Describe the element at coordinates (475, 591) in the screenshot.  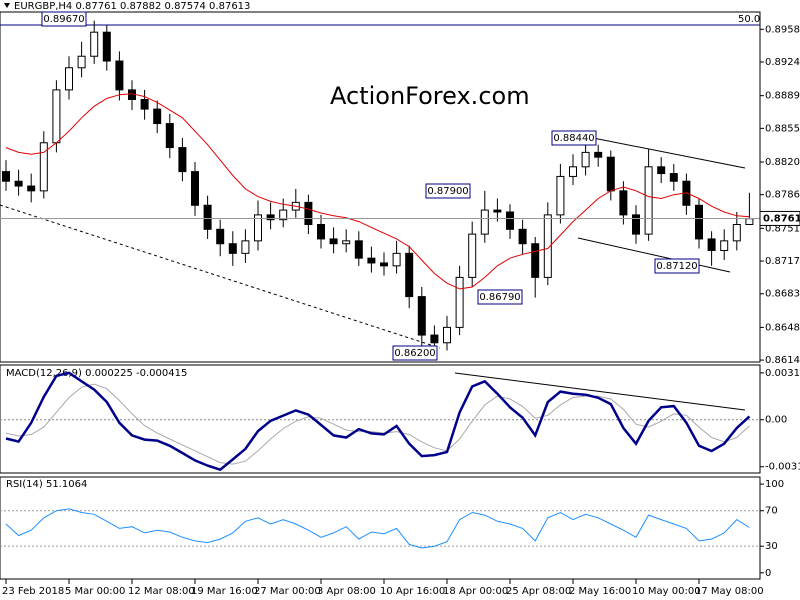
I see `x-tick-label: 18 Apr 00:00` at that location.